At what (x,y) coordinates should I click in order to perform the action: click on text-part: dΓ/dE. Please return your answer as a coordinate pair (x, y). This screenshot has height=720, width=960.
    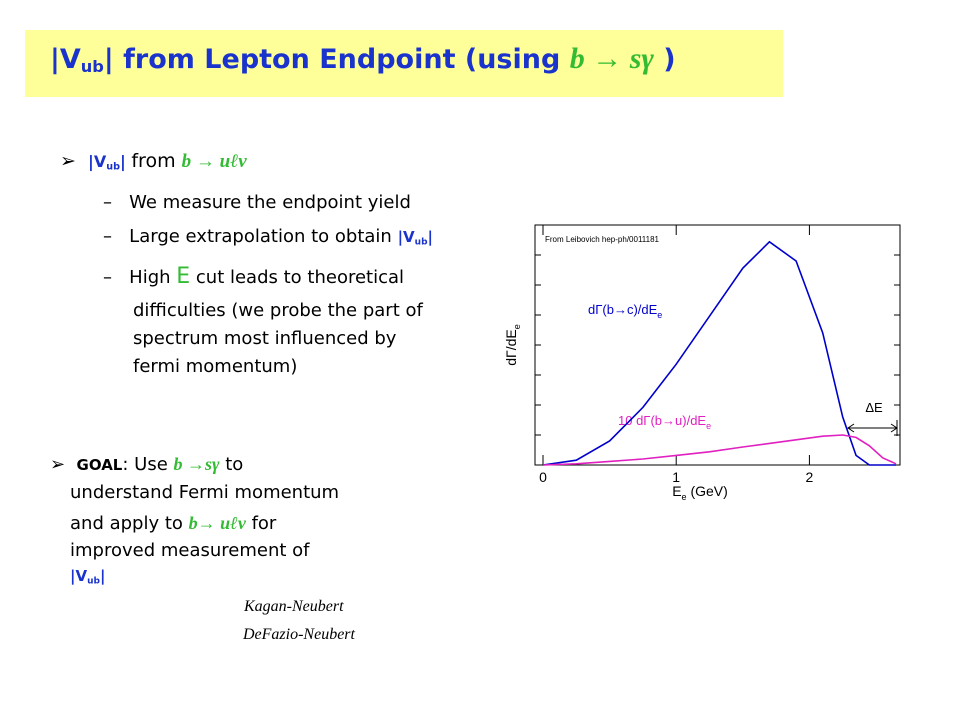
    Looking at the image, I should click on (511, 347).